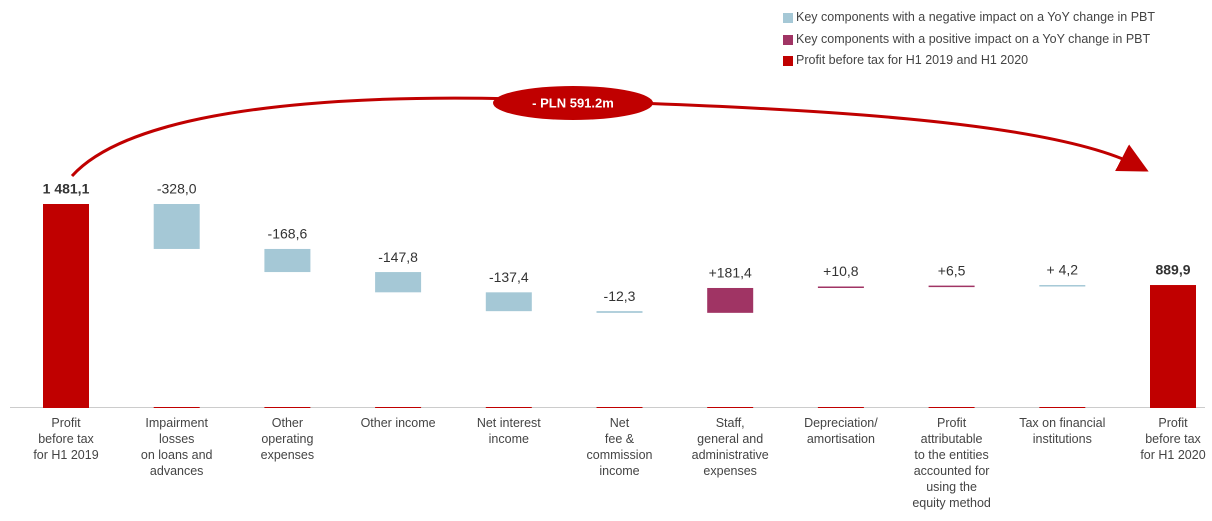  I want to click on value-label: 1 481,1, so click(66, 189).